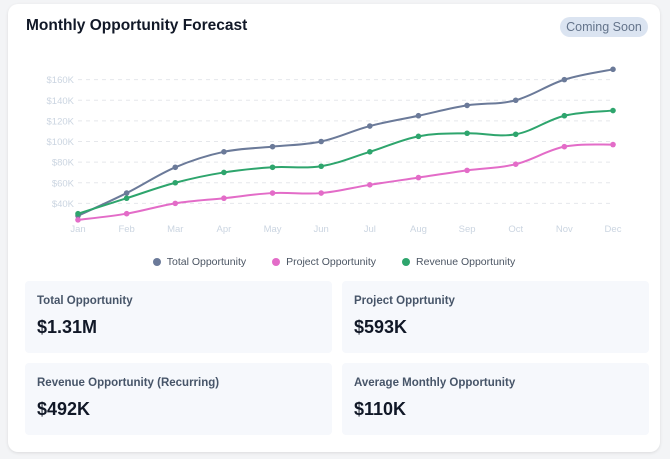  Describe the element at coordinates (467, 229) in the screenshot. I see `x-tick-label: Sep` at that location.